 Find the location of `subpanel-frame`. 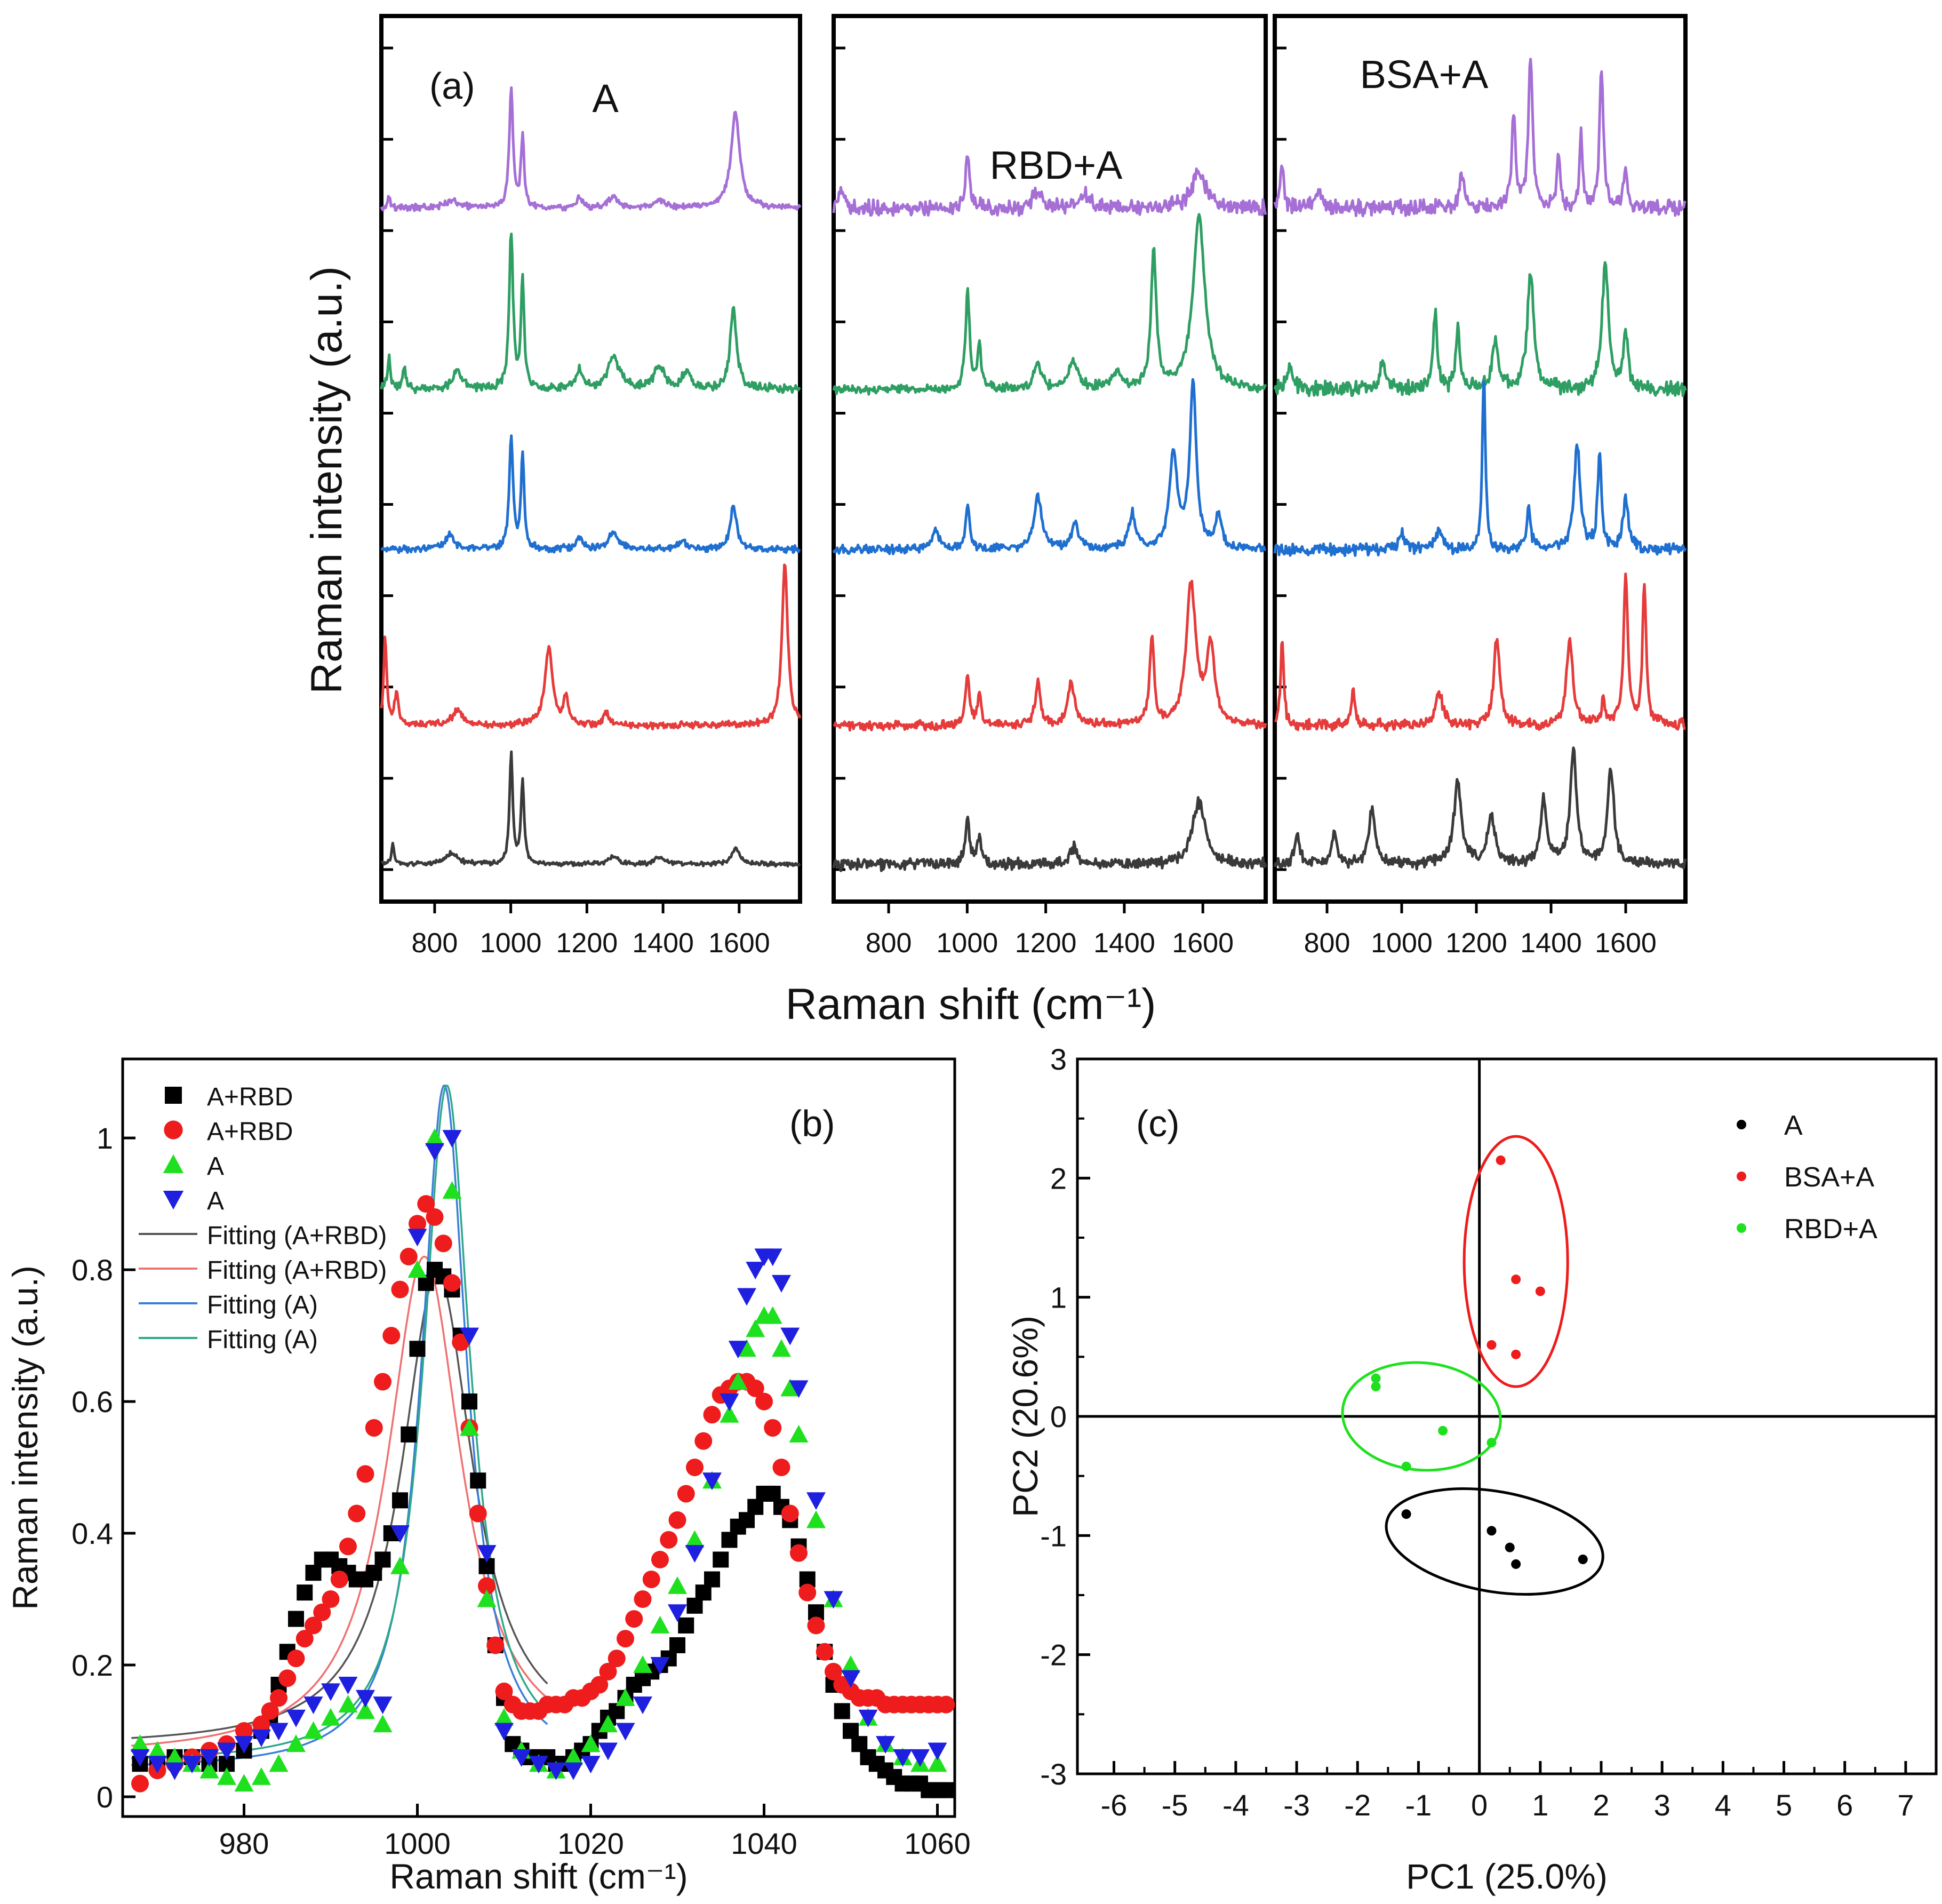

subpanel-frame is located at coordinates (1050, 459).